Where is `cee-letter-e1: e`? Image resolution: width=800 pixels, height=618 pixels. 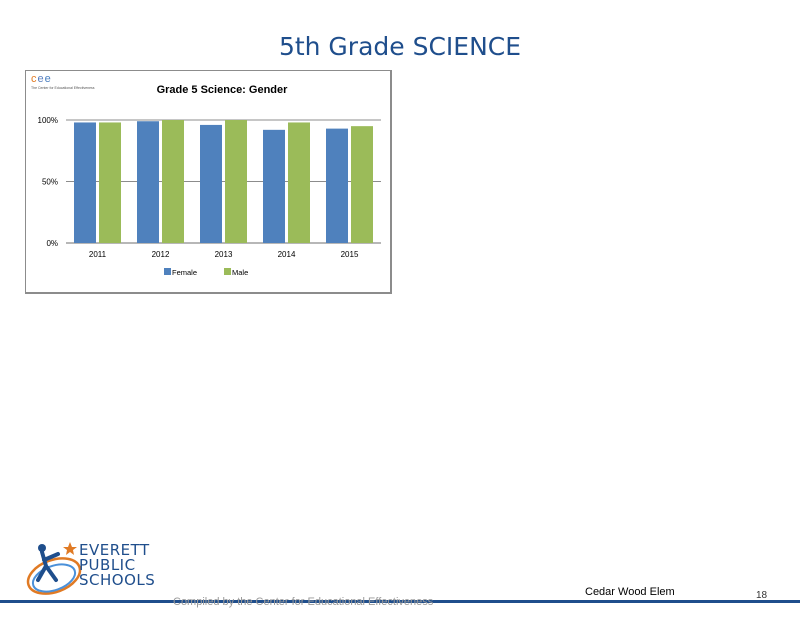 cee-letter-e1: e is located at coordinates (41, 79).